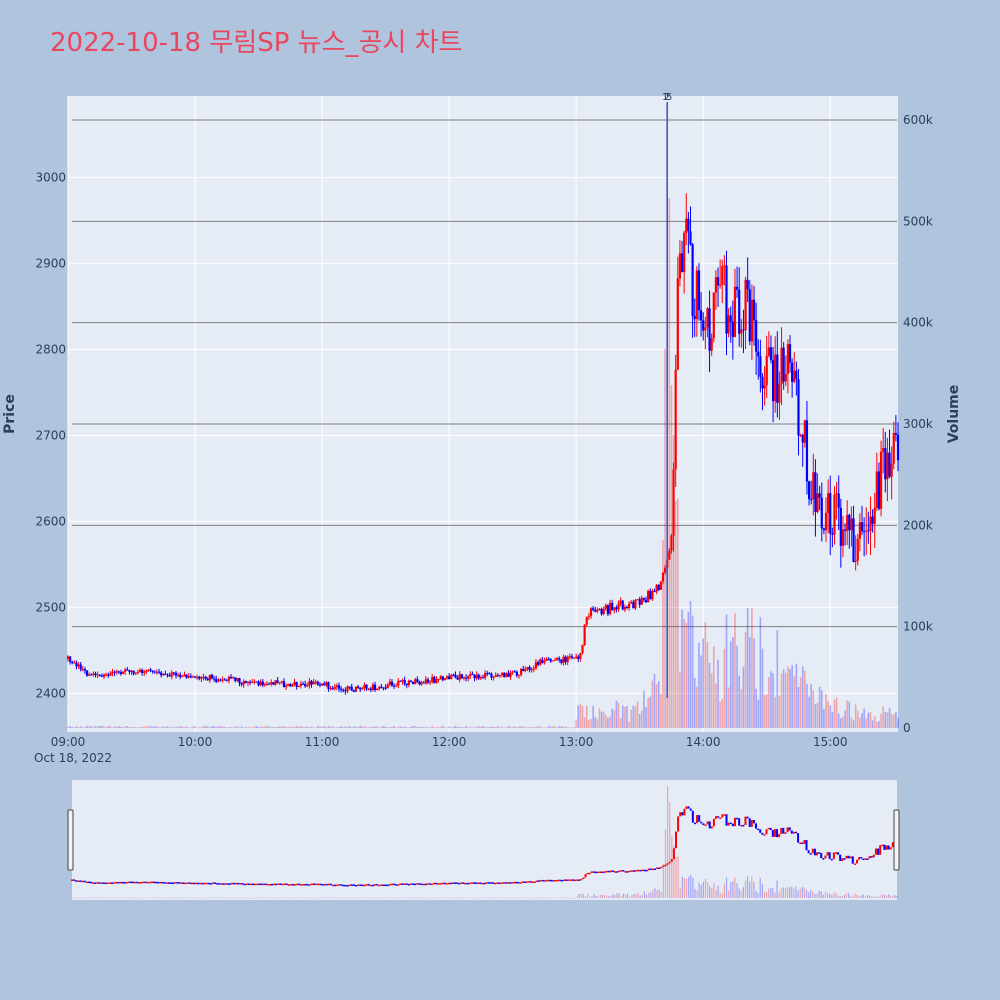 The width and height of the screenshot is (1000, 1000). Describe the element at coordinates (484, 840) in the screenshot. I see `range-slider` at that location.